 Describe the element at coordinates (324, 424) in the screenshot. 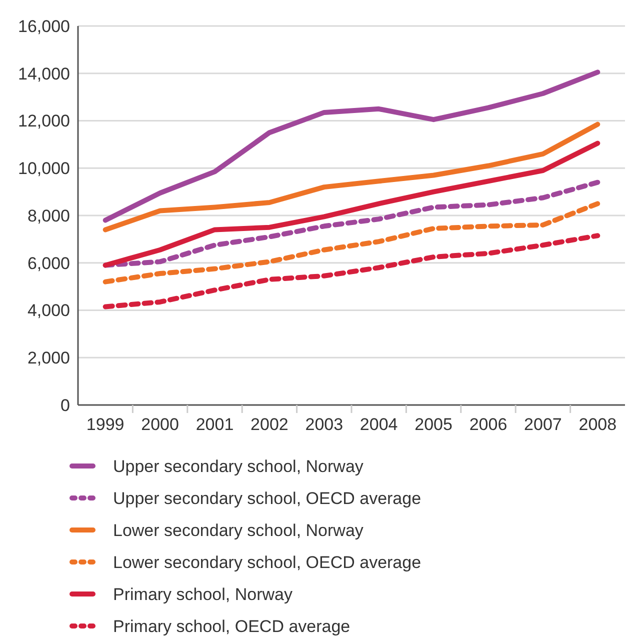

I see `x-tick-label: 2003` at that location.